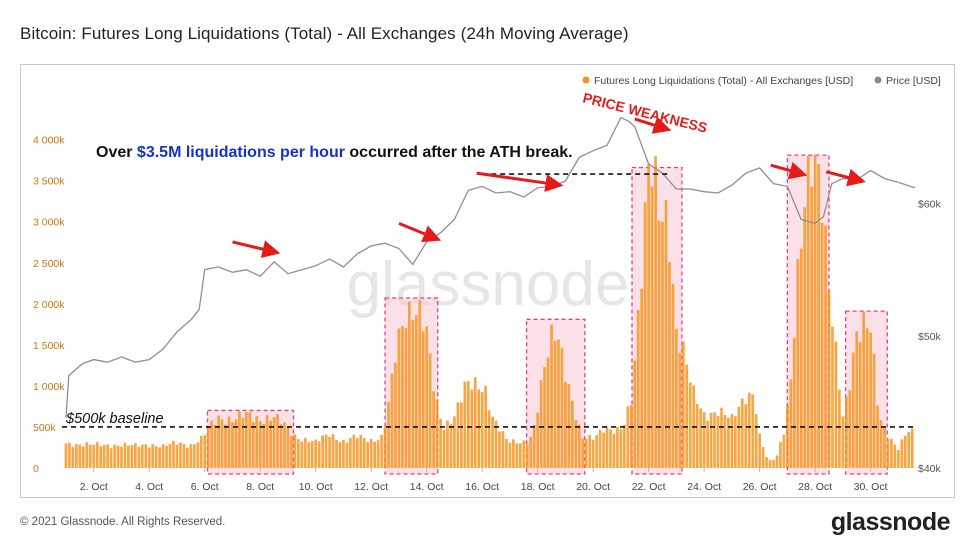 This screenshot has height=547, width=974. What do you see at coordinates (930, 337) in the screenshot?
I see `y-right-tick-label: $50k` at bounding box center [930, 337].